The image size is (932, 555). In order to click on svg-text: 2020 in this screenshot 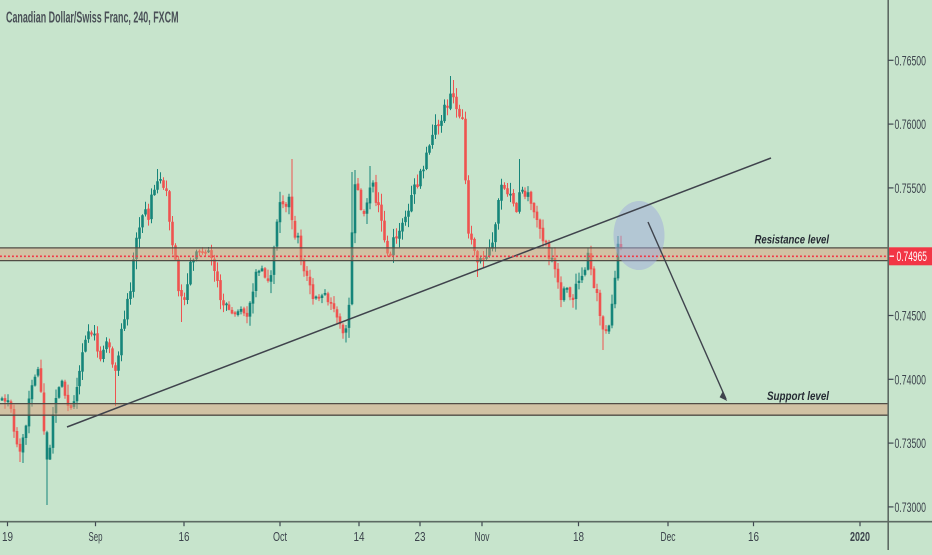, I will do `click(860, 536)`.